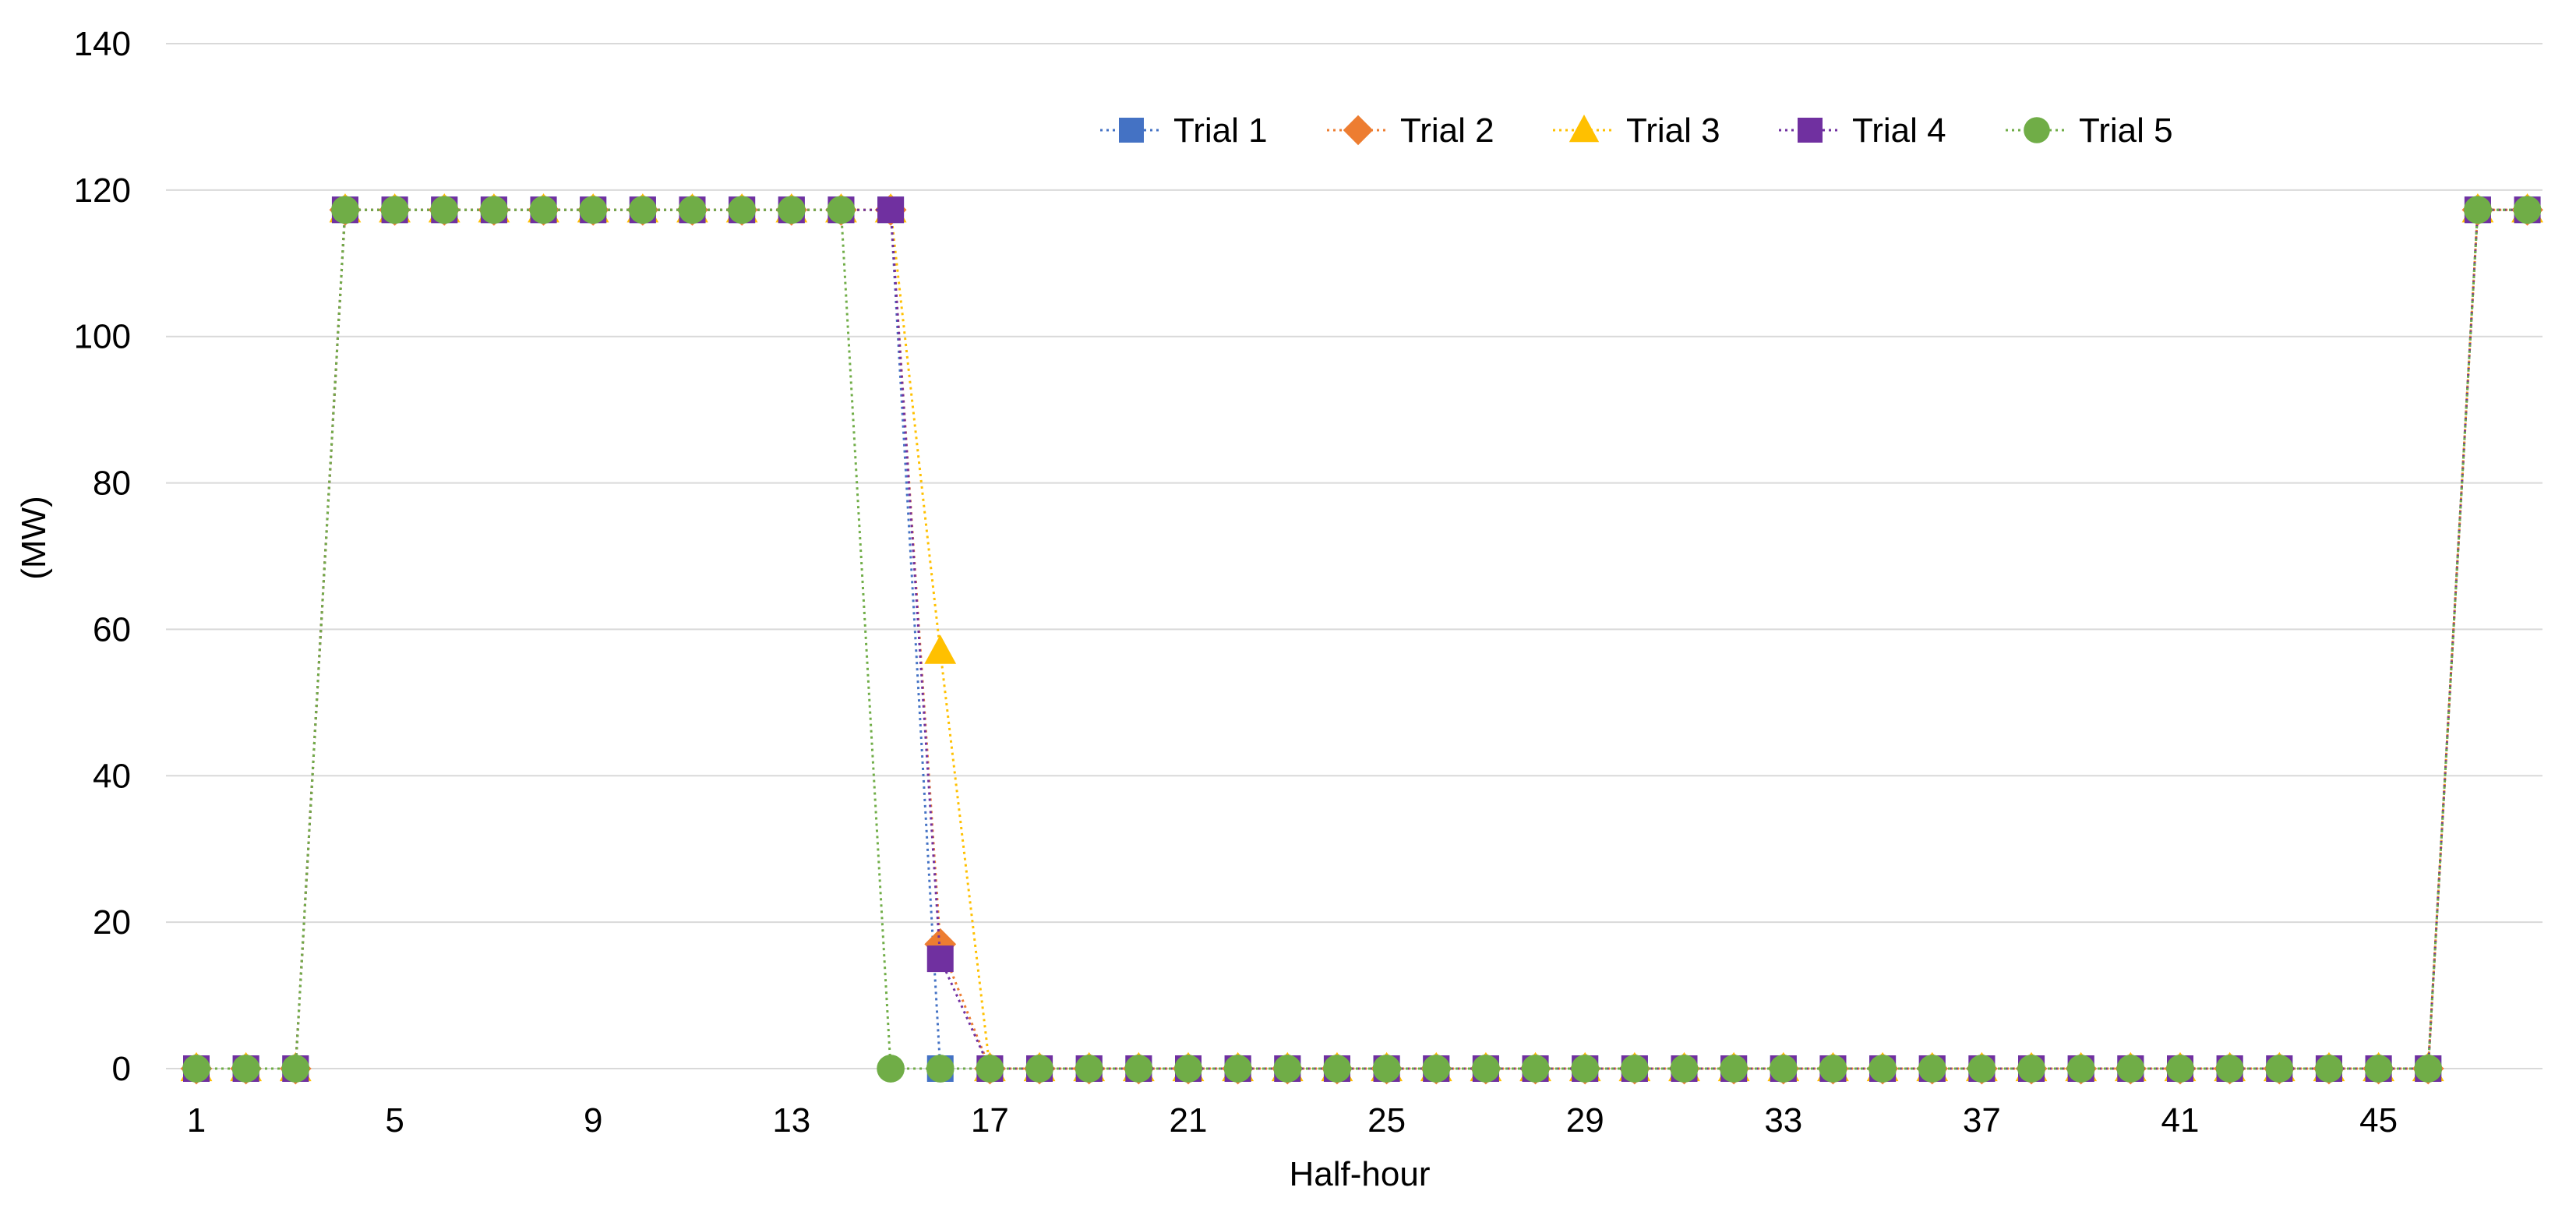  Describe the element at coordinates (112, 776) in the screenshot. I see `y-tick-label: 40` at that location.